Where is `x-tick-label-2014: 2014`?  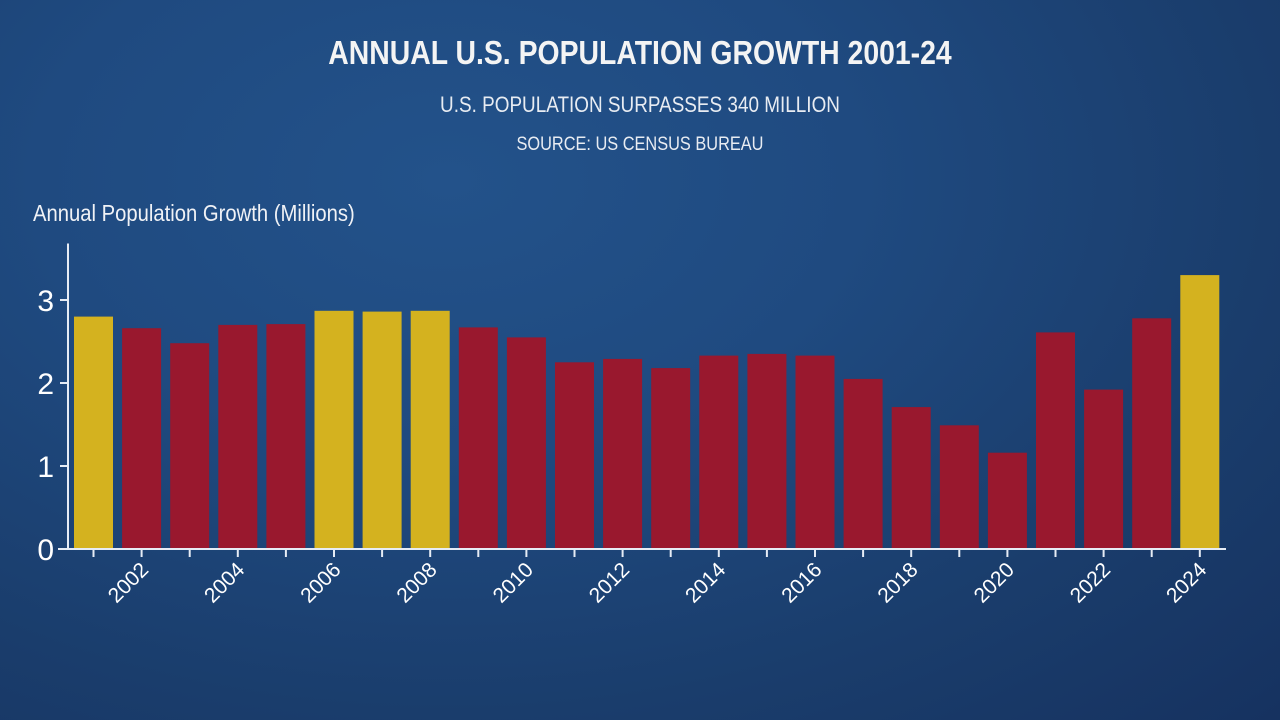
x-tick-label-2014: 2014 is located at coordinates (706, 583).